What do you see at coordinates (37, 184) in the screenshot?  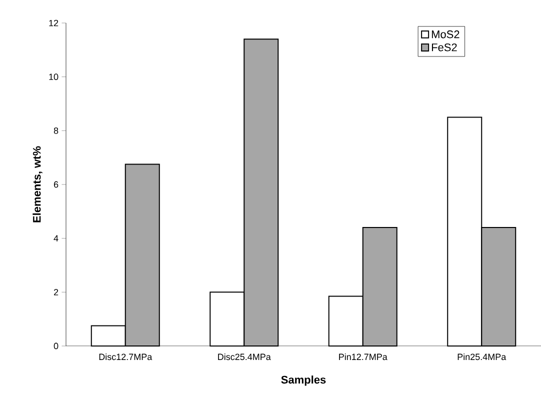 I see `y-axis-title: Elements, wt%` at bounding box center [37, 184].